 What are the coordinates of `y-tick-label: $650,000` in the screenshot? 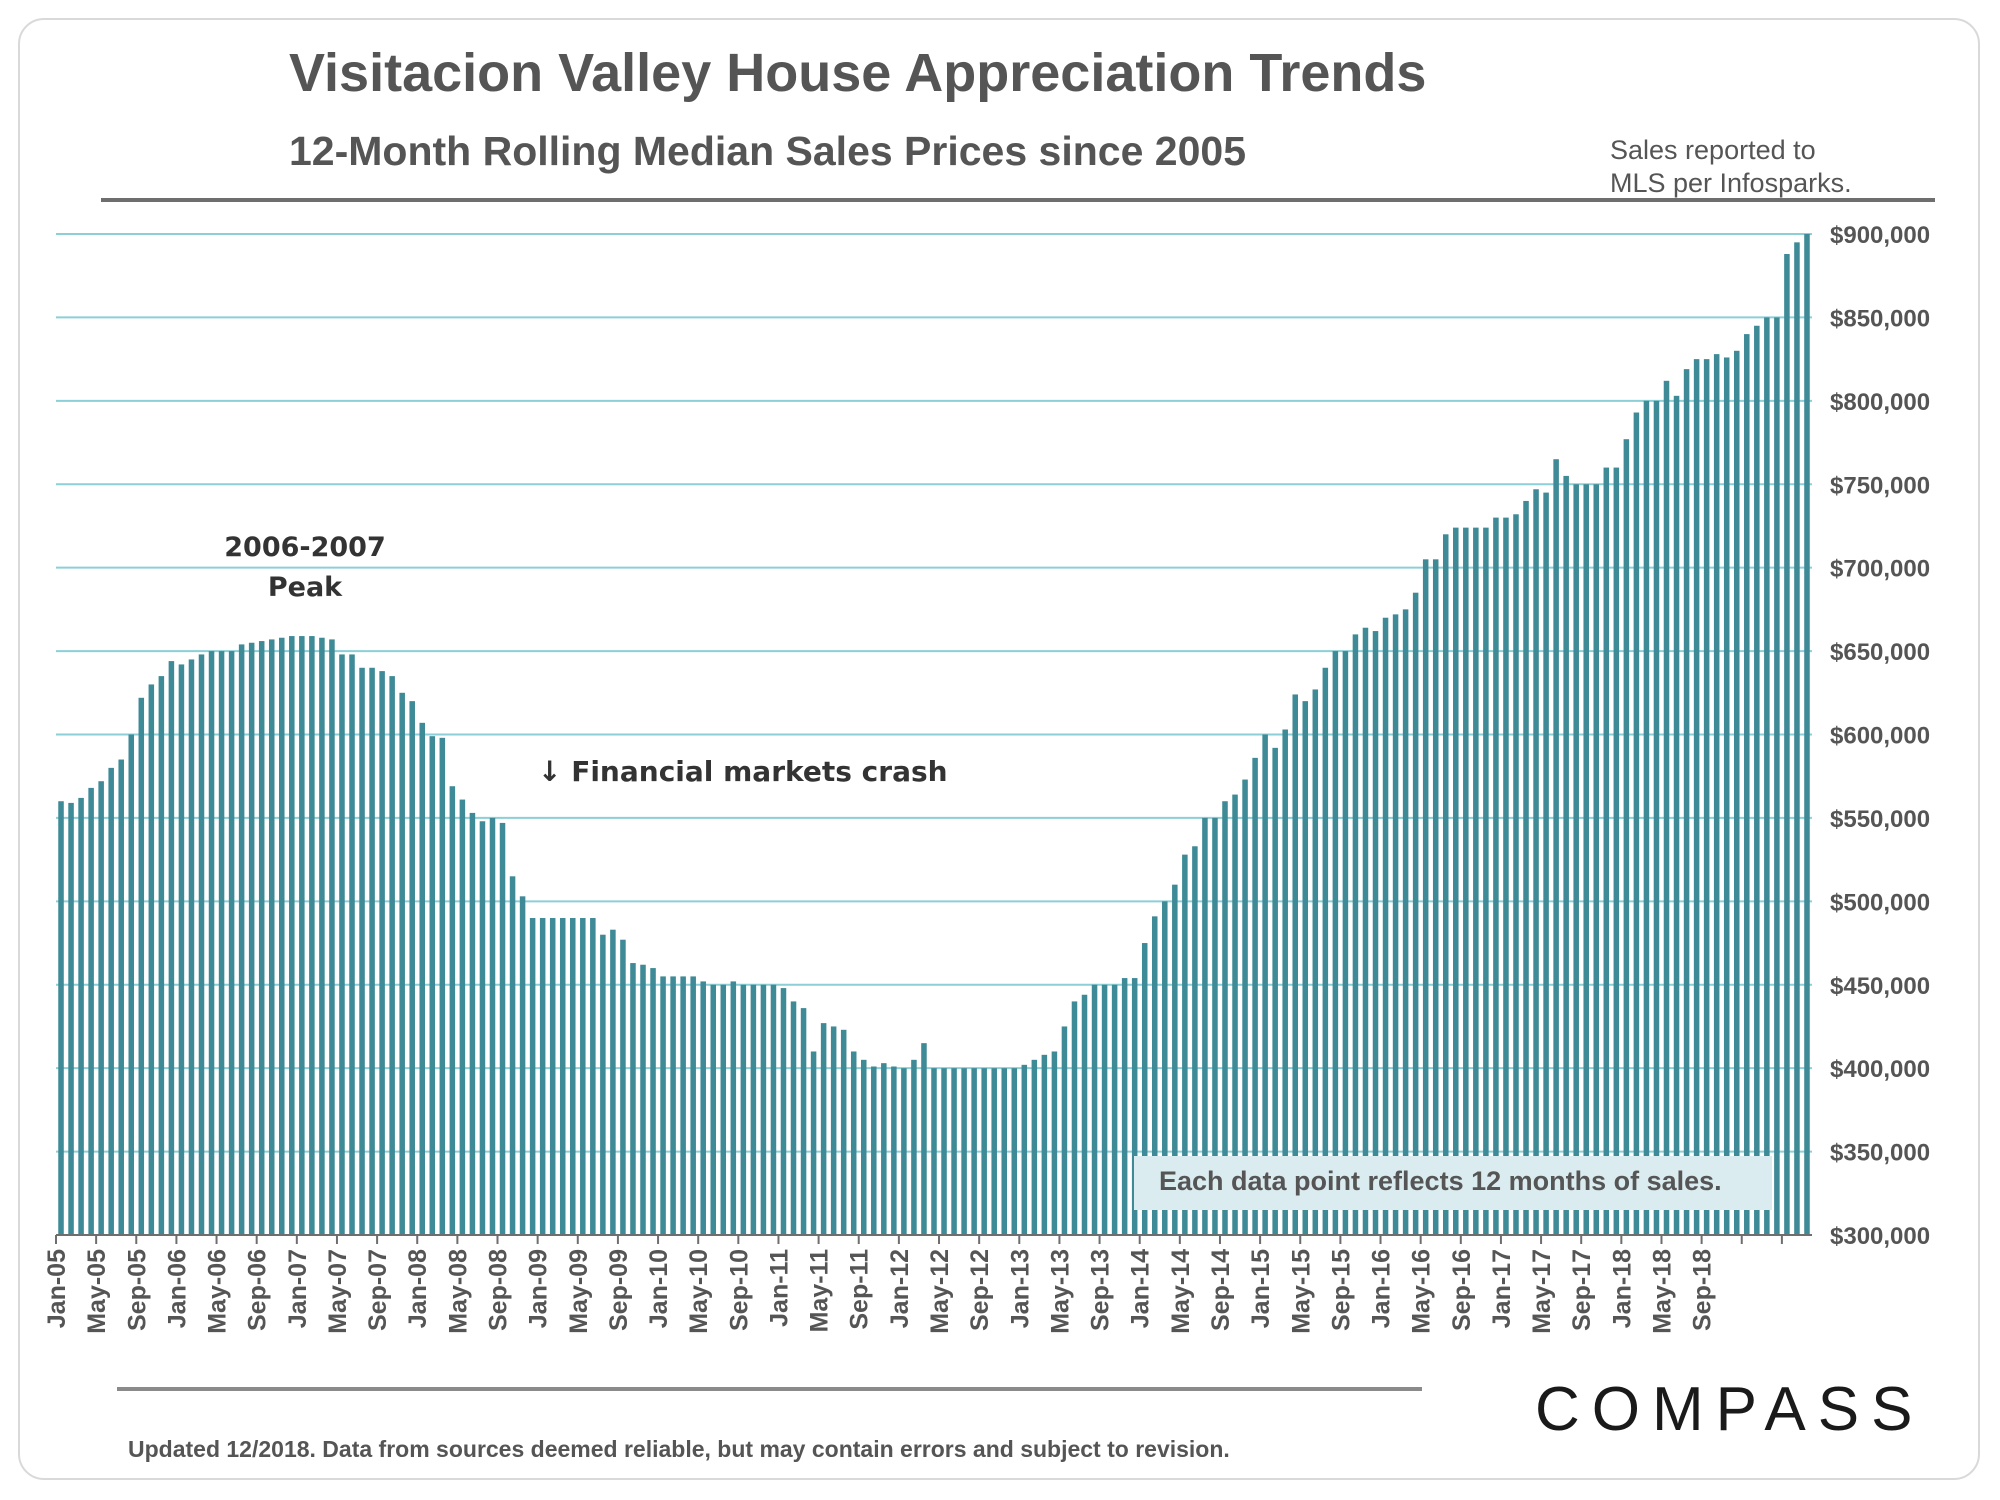 It's located at (1880, 652).